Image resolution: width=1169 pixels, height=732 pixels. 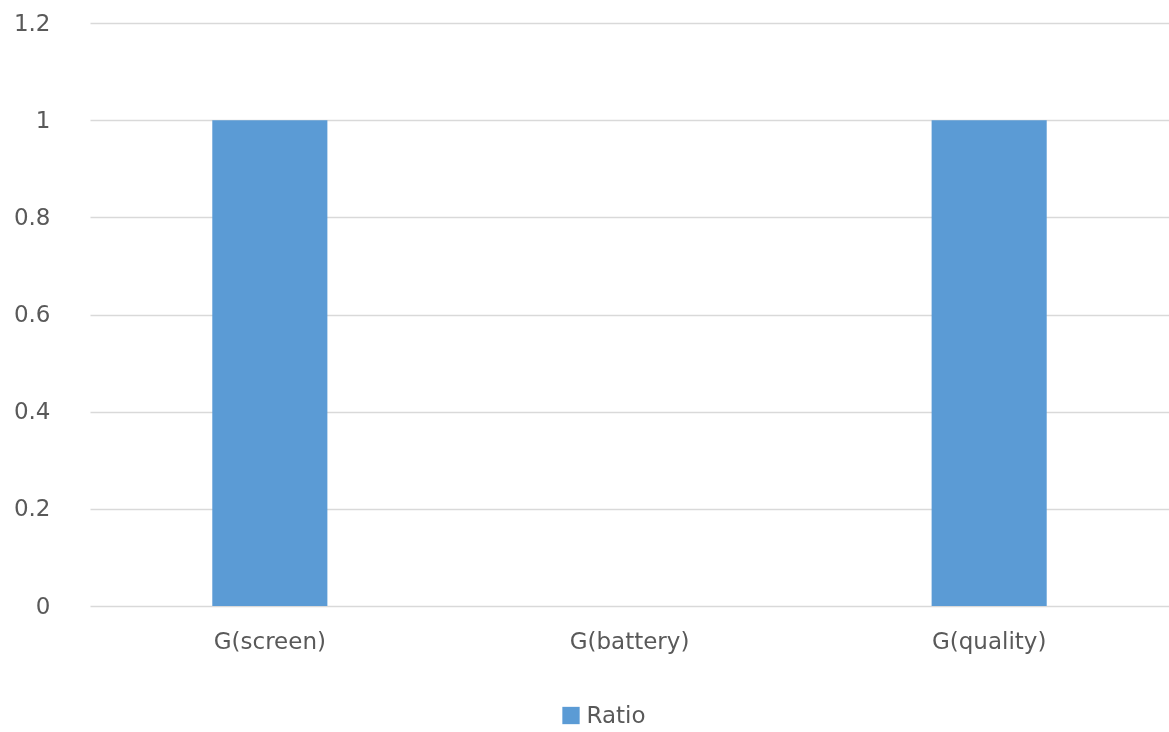 What do you see at coordinates (32, 411) in the screenshot?
I see `y-tick-label: 0.4` at bounding box center [32, 411].